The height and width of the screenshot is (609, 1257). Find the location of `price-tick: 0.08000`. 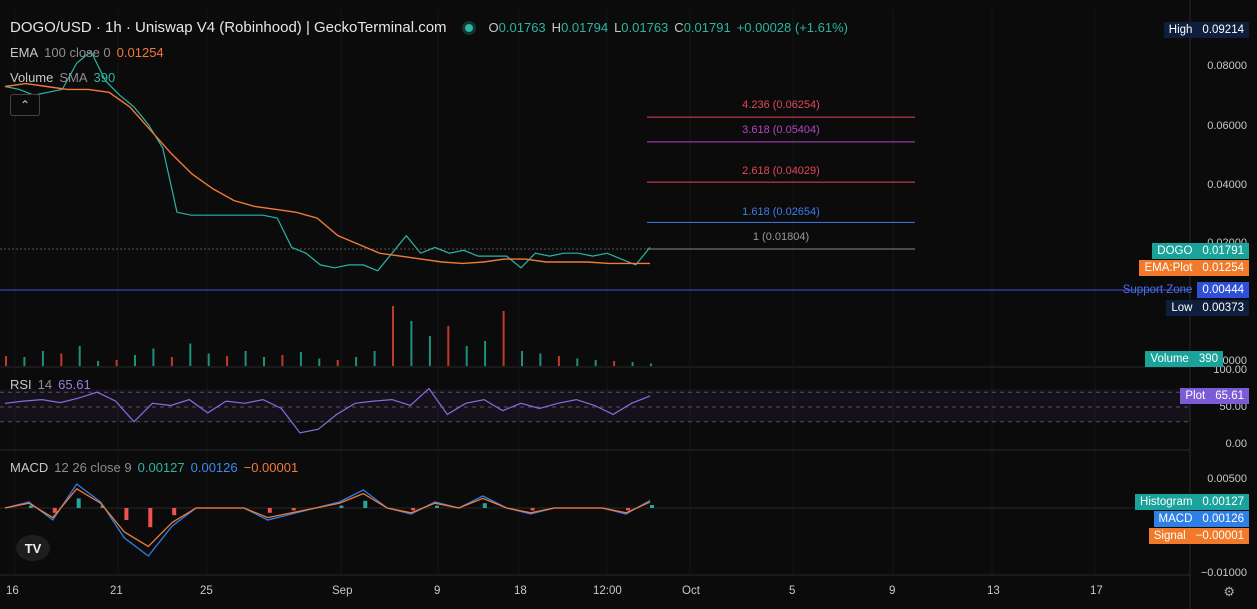

price-tick: 0.08000 is located at coordinates (1227, 66).